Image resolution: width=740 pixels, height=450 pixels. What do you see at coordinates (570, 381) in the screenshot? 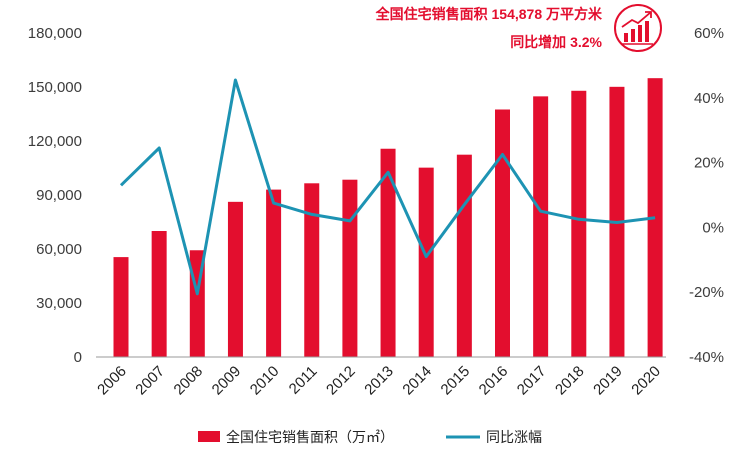
I see `x-tick-2018: 2018` at bounding box center [570, 381].